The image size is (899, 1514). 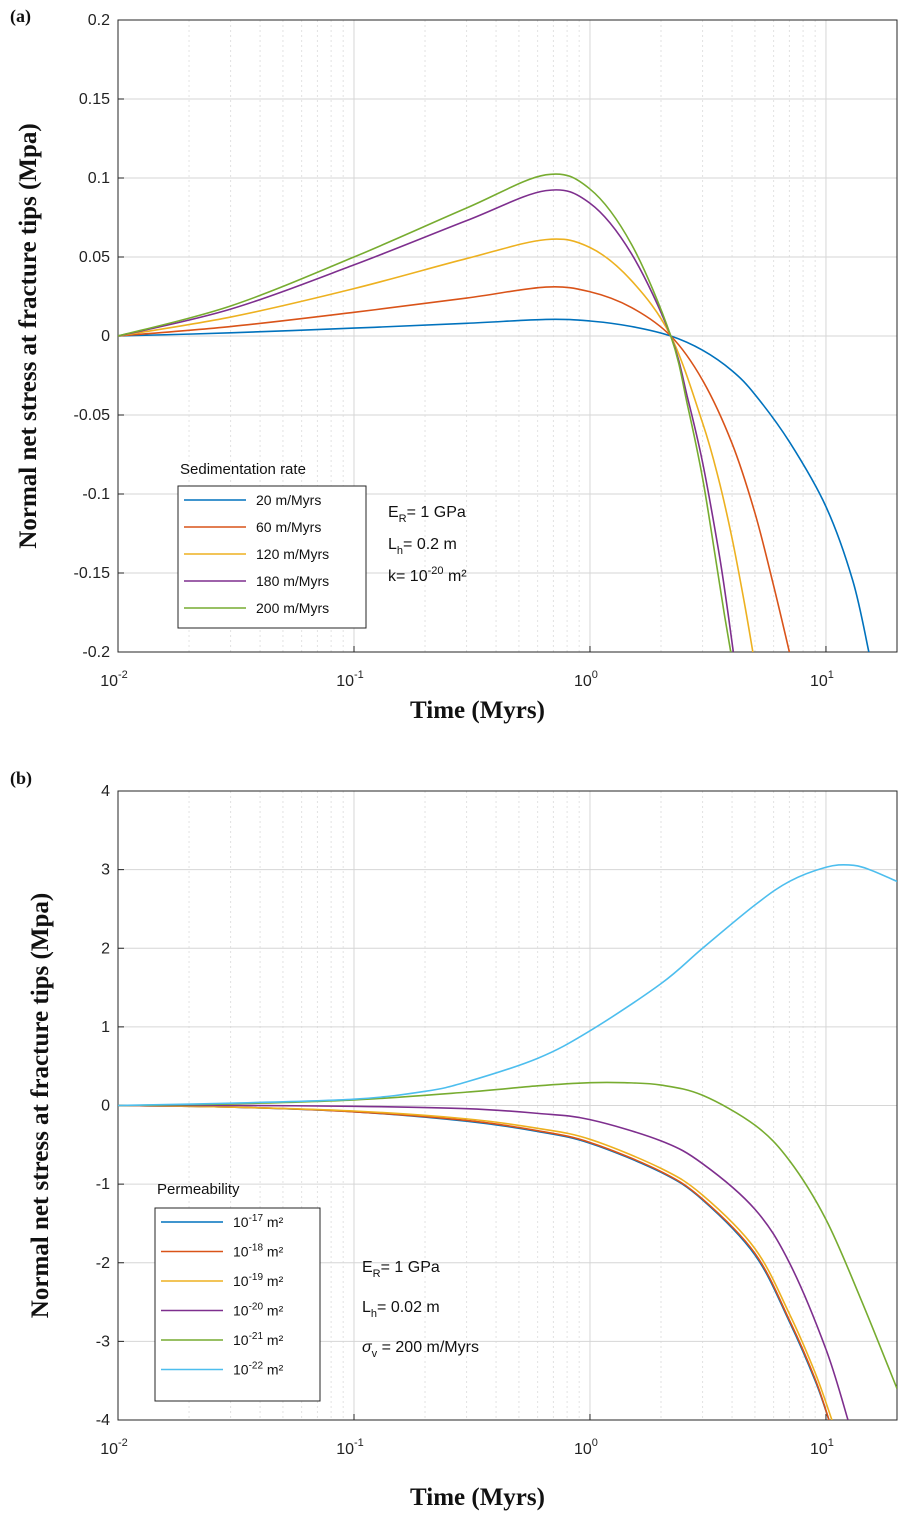 What do you see at coordinates (258, 1221) in the screenshot?
I see `legend-entry: 10-17 m²` at bounding box center [258, 1221].